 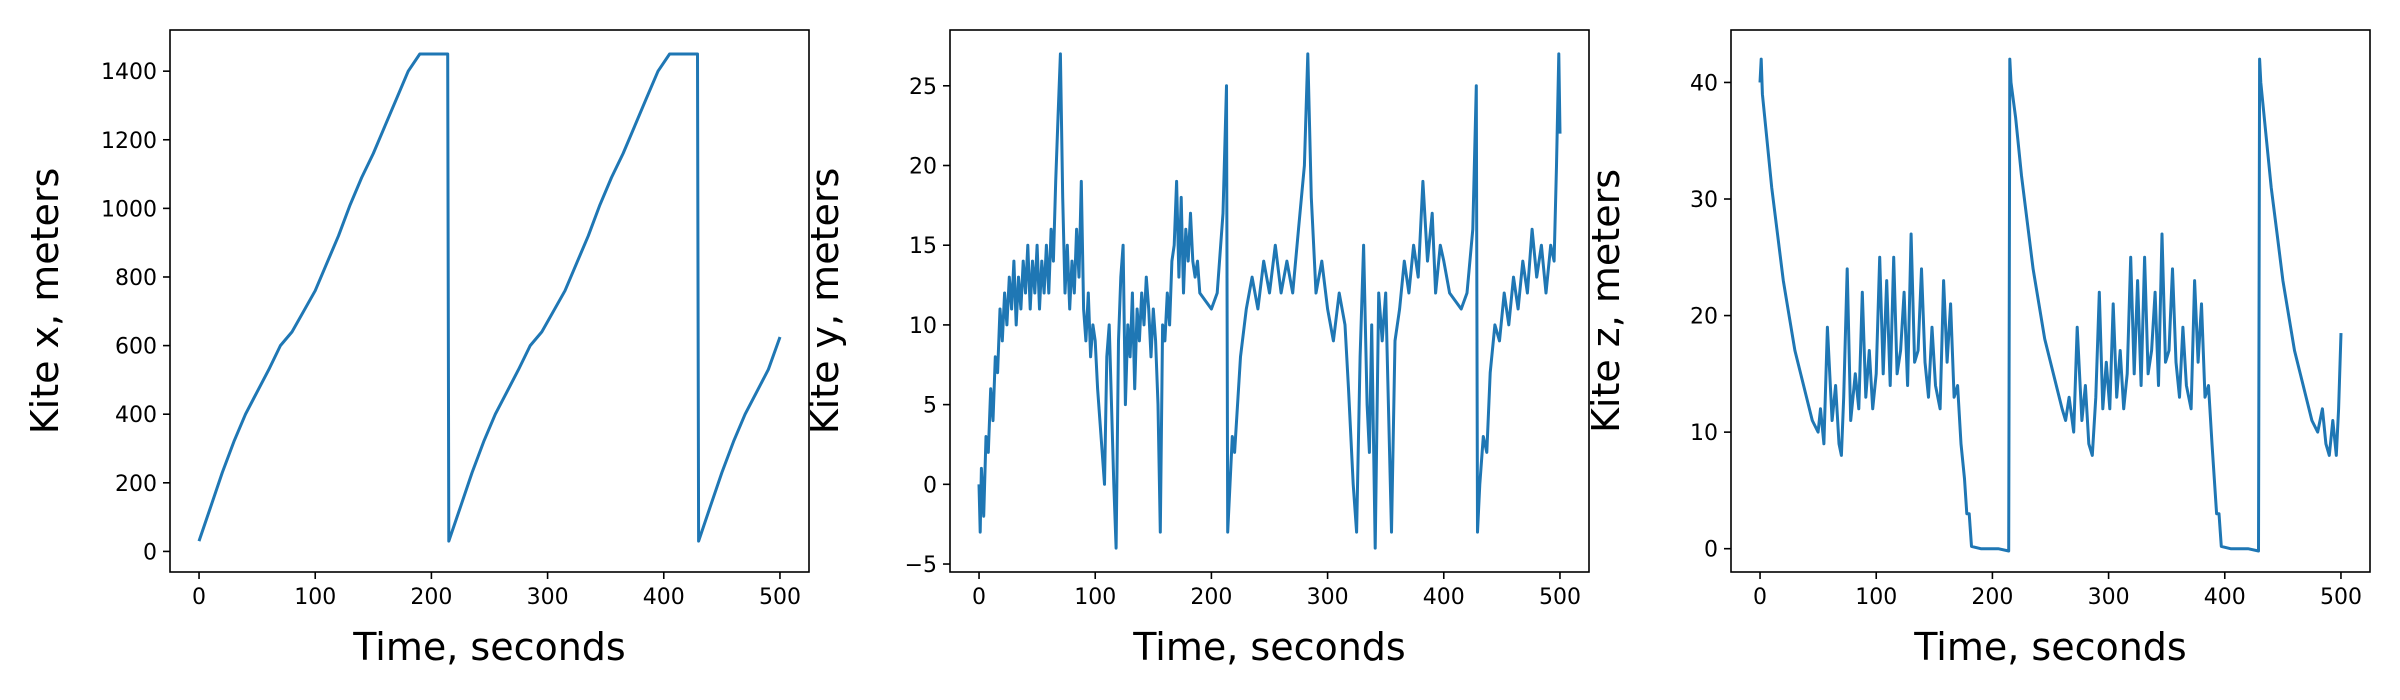 I want to click on y-tick-label: −5, so click(x=921, y=565).